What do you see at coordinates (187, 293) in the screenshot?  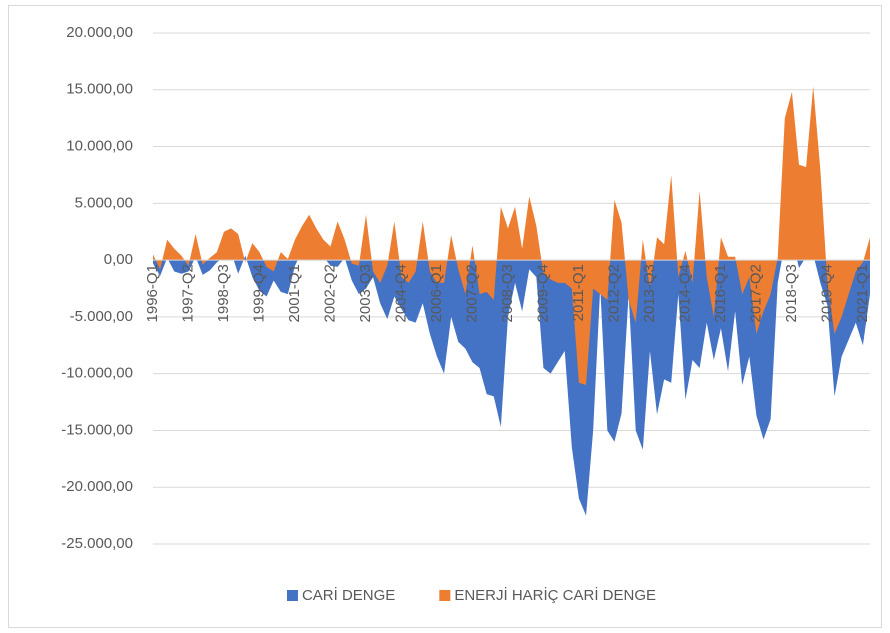 I see `x-tick-label: 1997-Q2` at bounding box center [187, 293].